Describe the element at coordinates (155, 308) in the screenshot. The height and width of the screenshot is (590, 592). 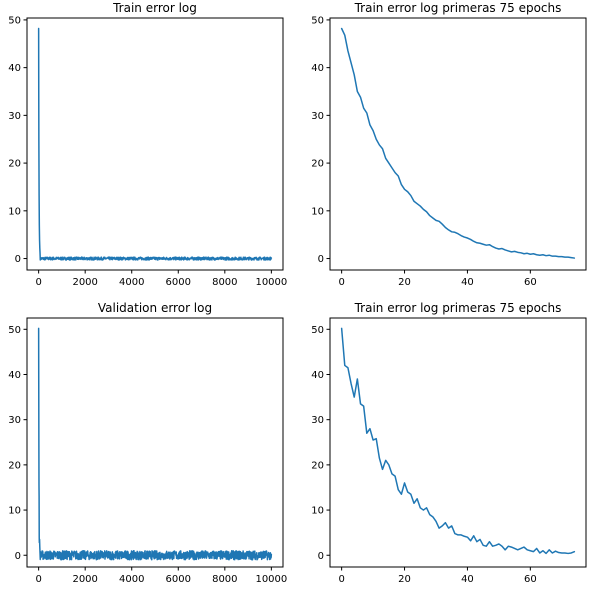
I see `chart-title: Validation error log` at that location.